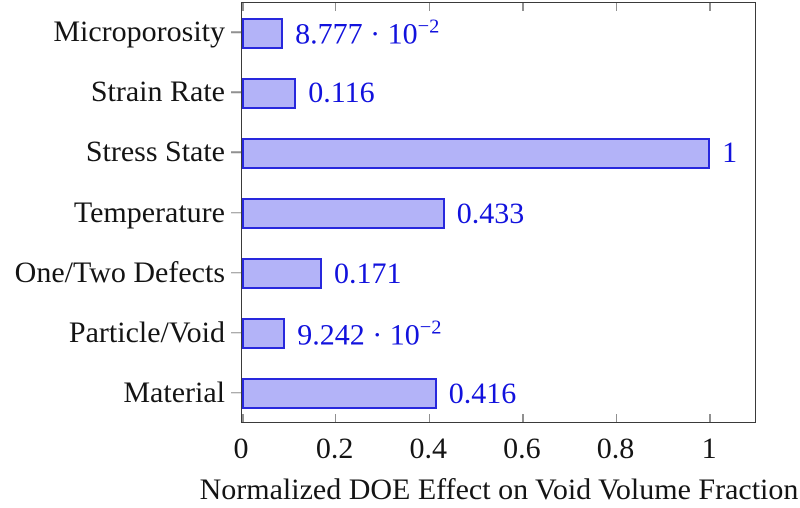 The image size is (800, 508). I want to click on bar-value-label: 0.116, so click(341, 93).